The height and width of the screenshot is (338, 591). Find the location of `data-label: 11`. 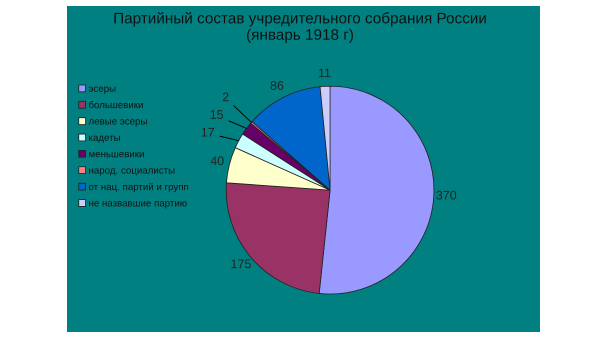

data-label: 11 is located at coordinates (324, 73).